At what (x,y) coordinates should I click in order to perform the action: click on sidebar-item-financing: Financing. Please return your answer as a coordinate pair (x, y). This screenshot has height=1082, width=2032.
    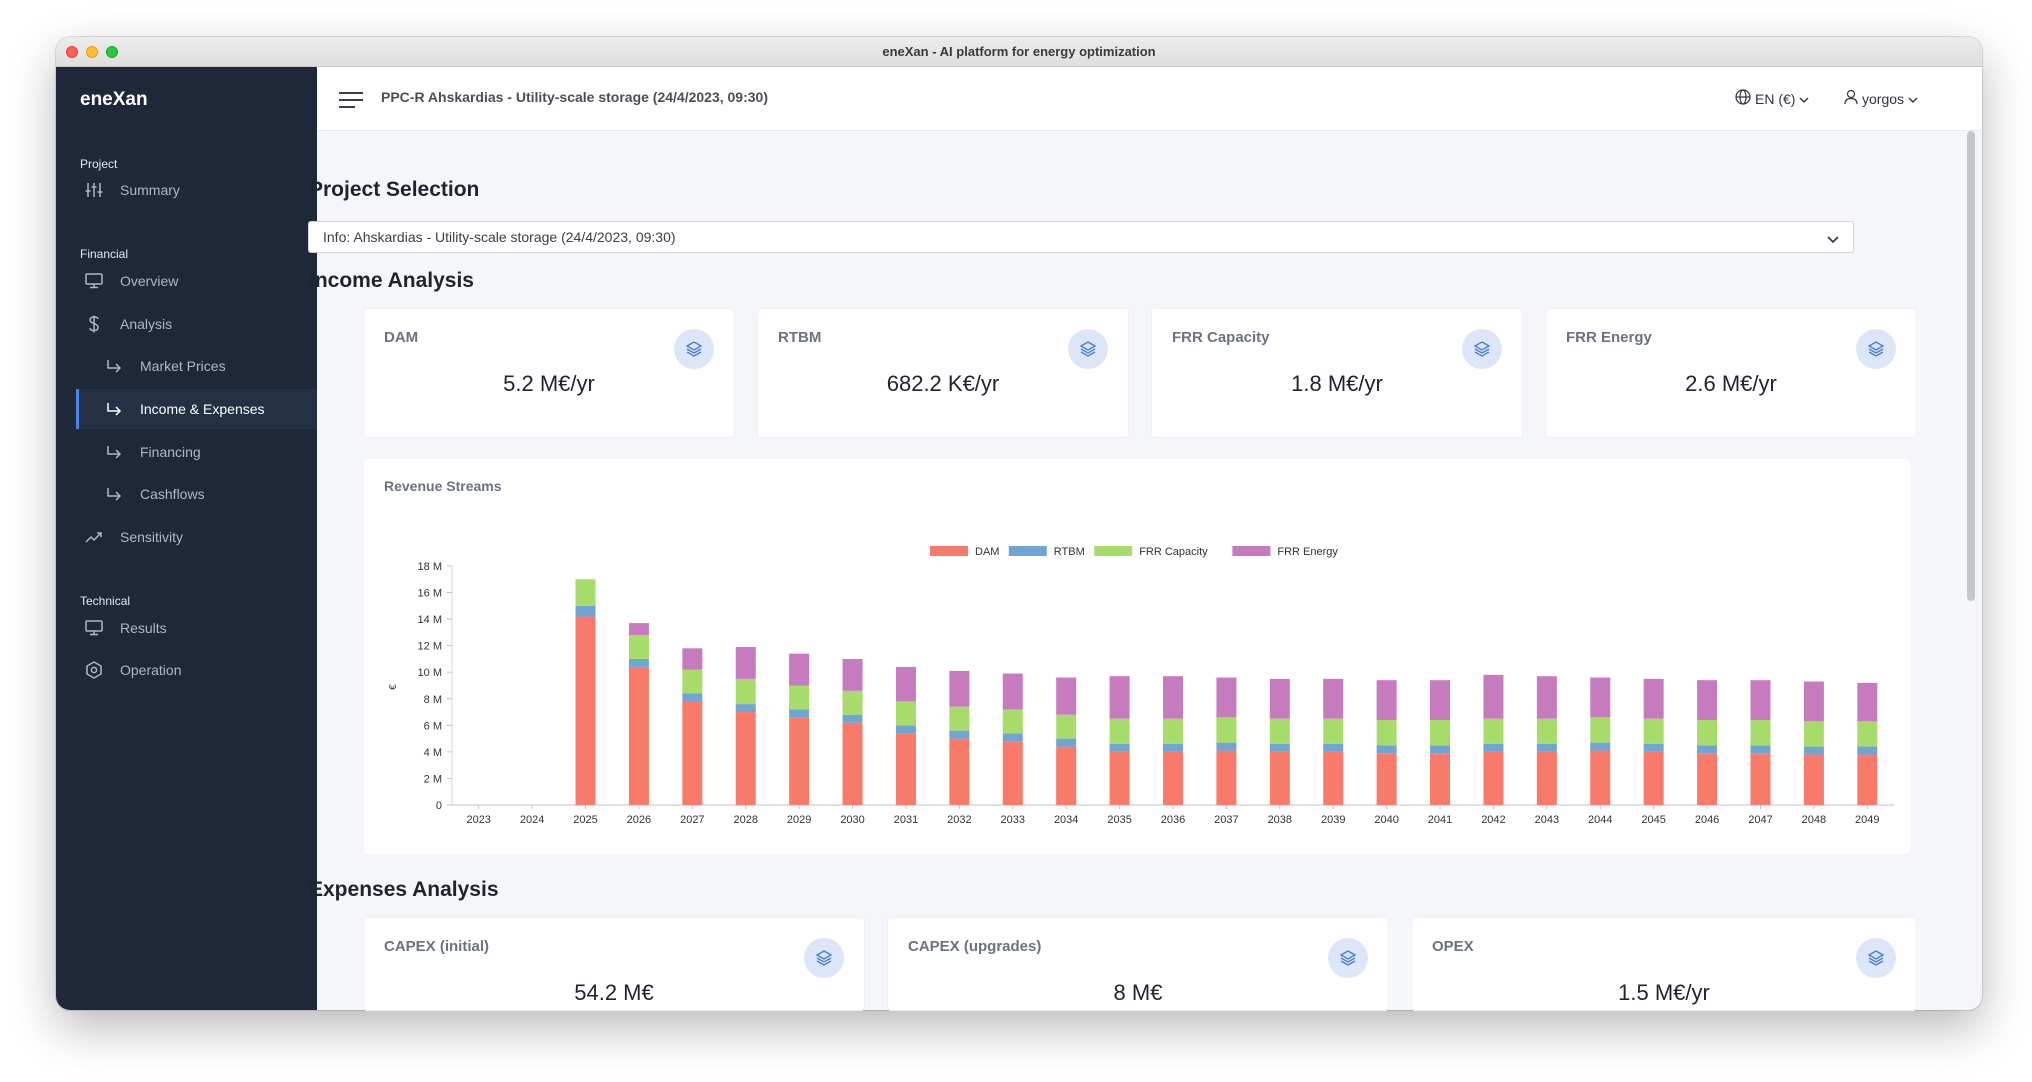
    Looking at the image, I should click on (196, 452).